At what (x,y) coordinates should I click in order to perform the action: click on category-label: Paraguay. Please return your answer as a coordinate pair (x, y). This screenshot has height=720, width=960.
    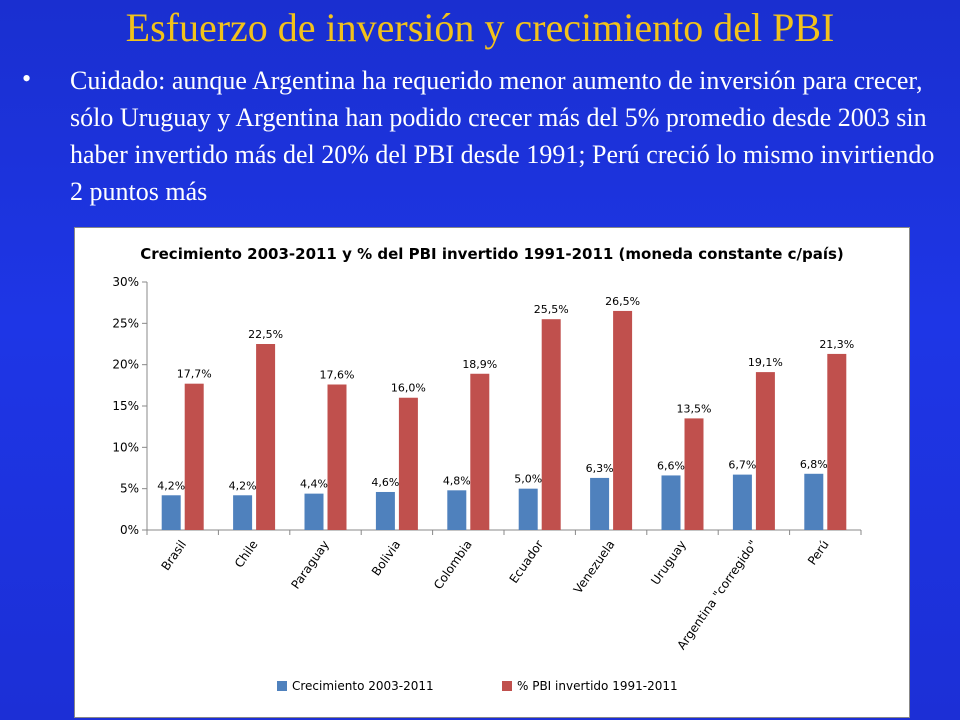
    Looking at the image, I should click on (310, 565).